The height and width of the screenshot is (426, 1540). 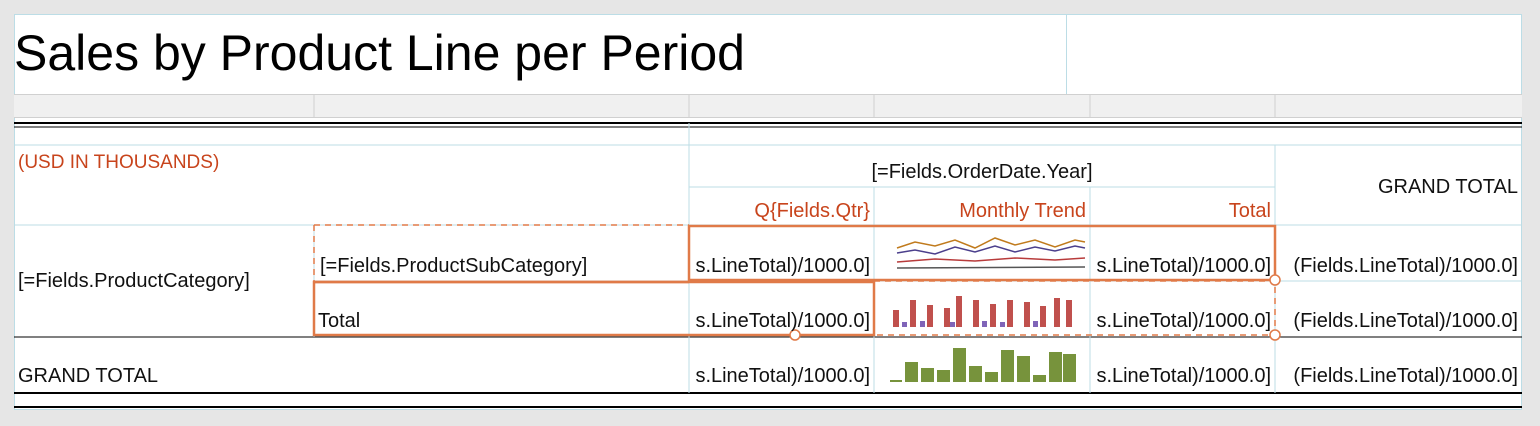 I want to click on row-label: GRAND TOTAL, so click(x=88, y=376).